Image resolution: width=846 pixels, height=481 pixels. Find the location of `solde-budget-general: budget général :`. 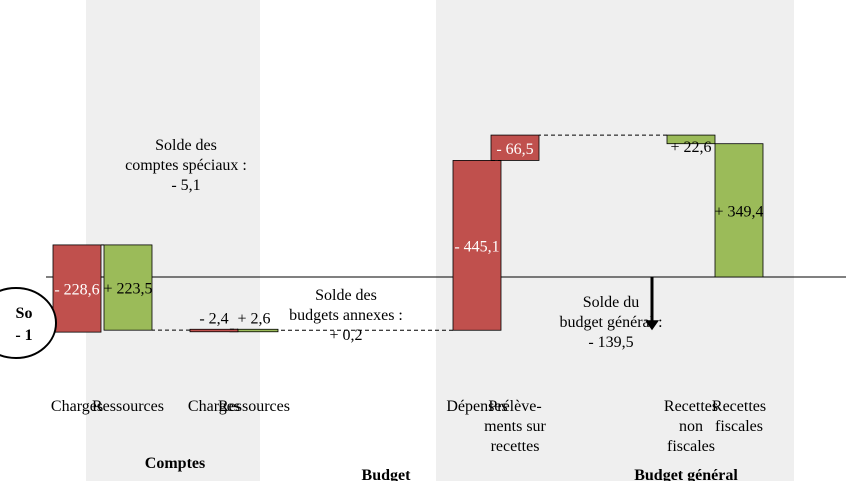

solde-budget-general: budget général : is located at coordinates (610, 322).